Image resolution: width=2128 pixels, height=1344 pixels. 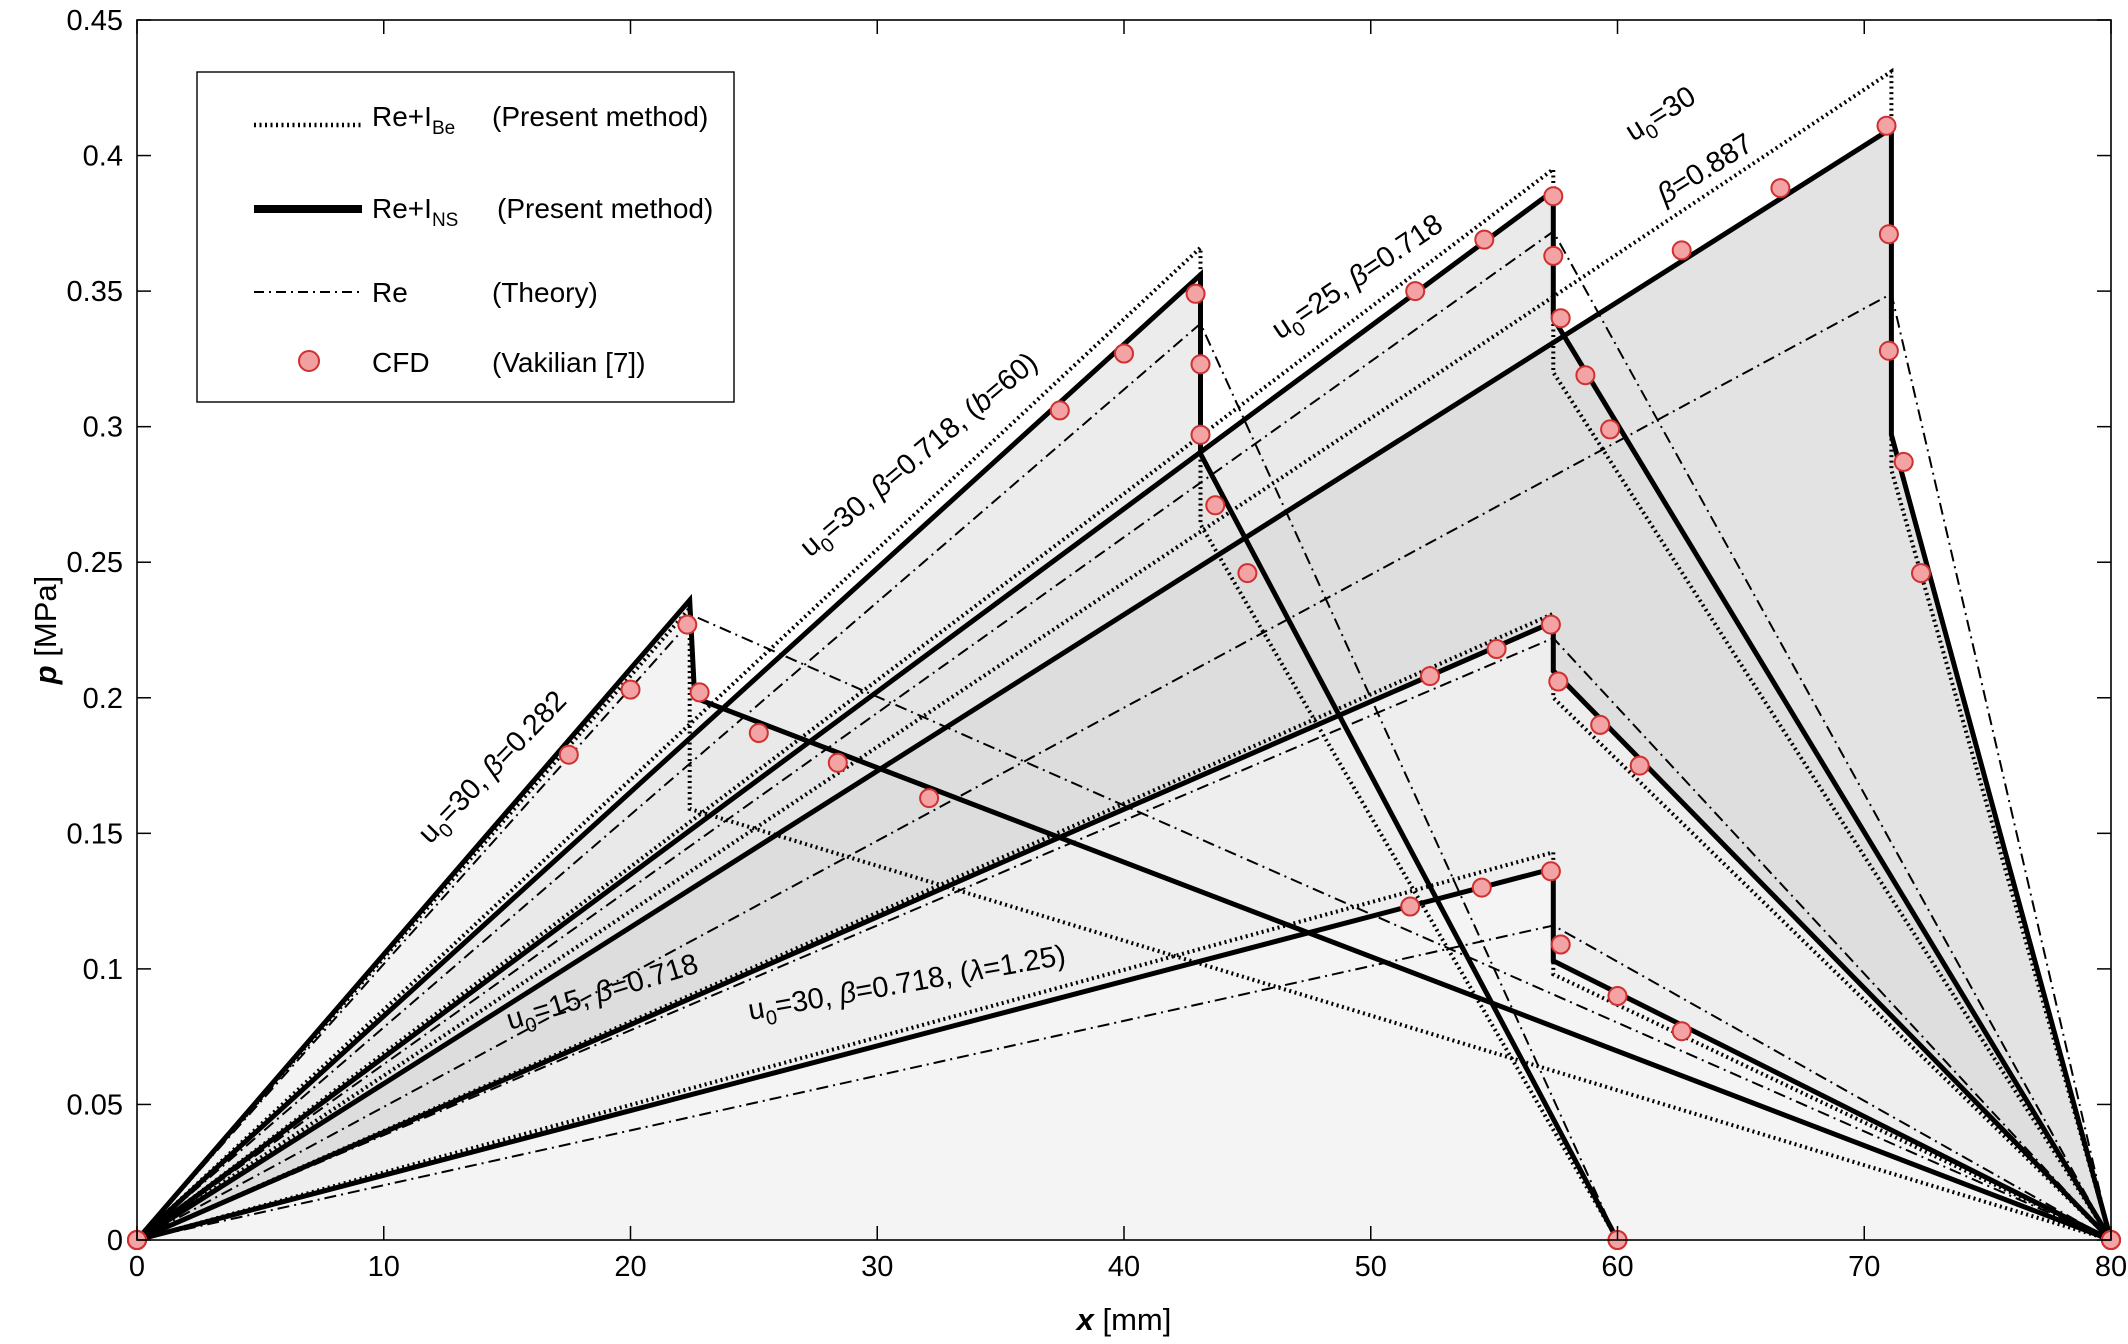 I want to click on y-tick-label-6: 0.3, so click(x=103, y=428).